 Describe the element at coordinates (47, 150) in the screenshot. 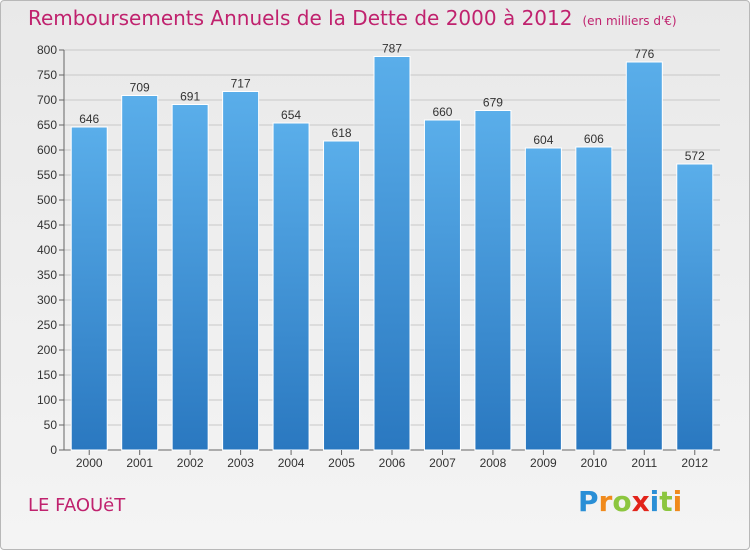

I see `y-tick-label: 600` at that location.